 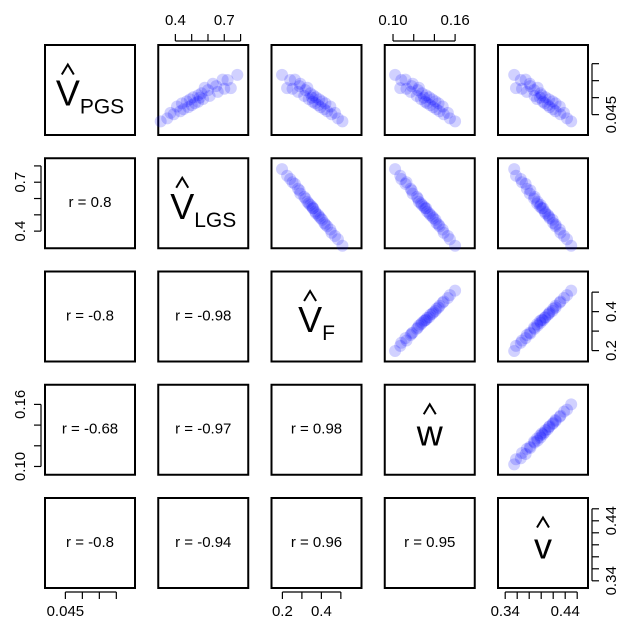 What do you see at coordinates (20, 231) in the screenshot?
I see `tick-label: 0.4` at bounding box center [20, 231].